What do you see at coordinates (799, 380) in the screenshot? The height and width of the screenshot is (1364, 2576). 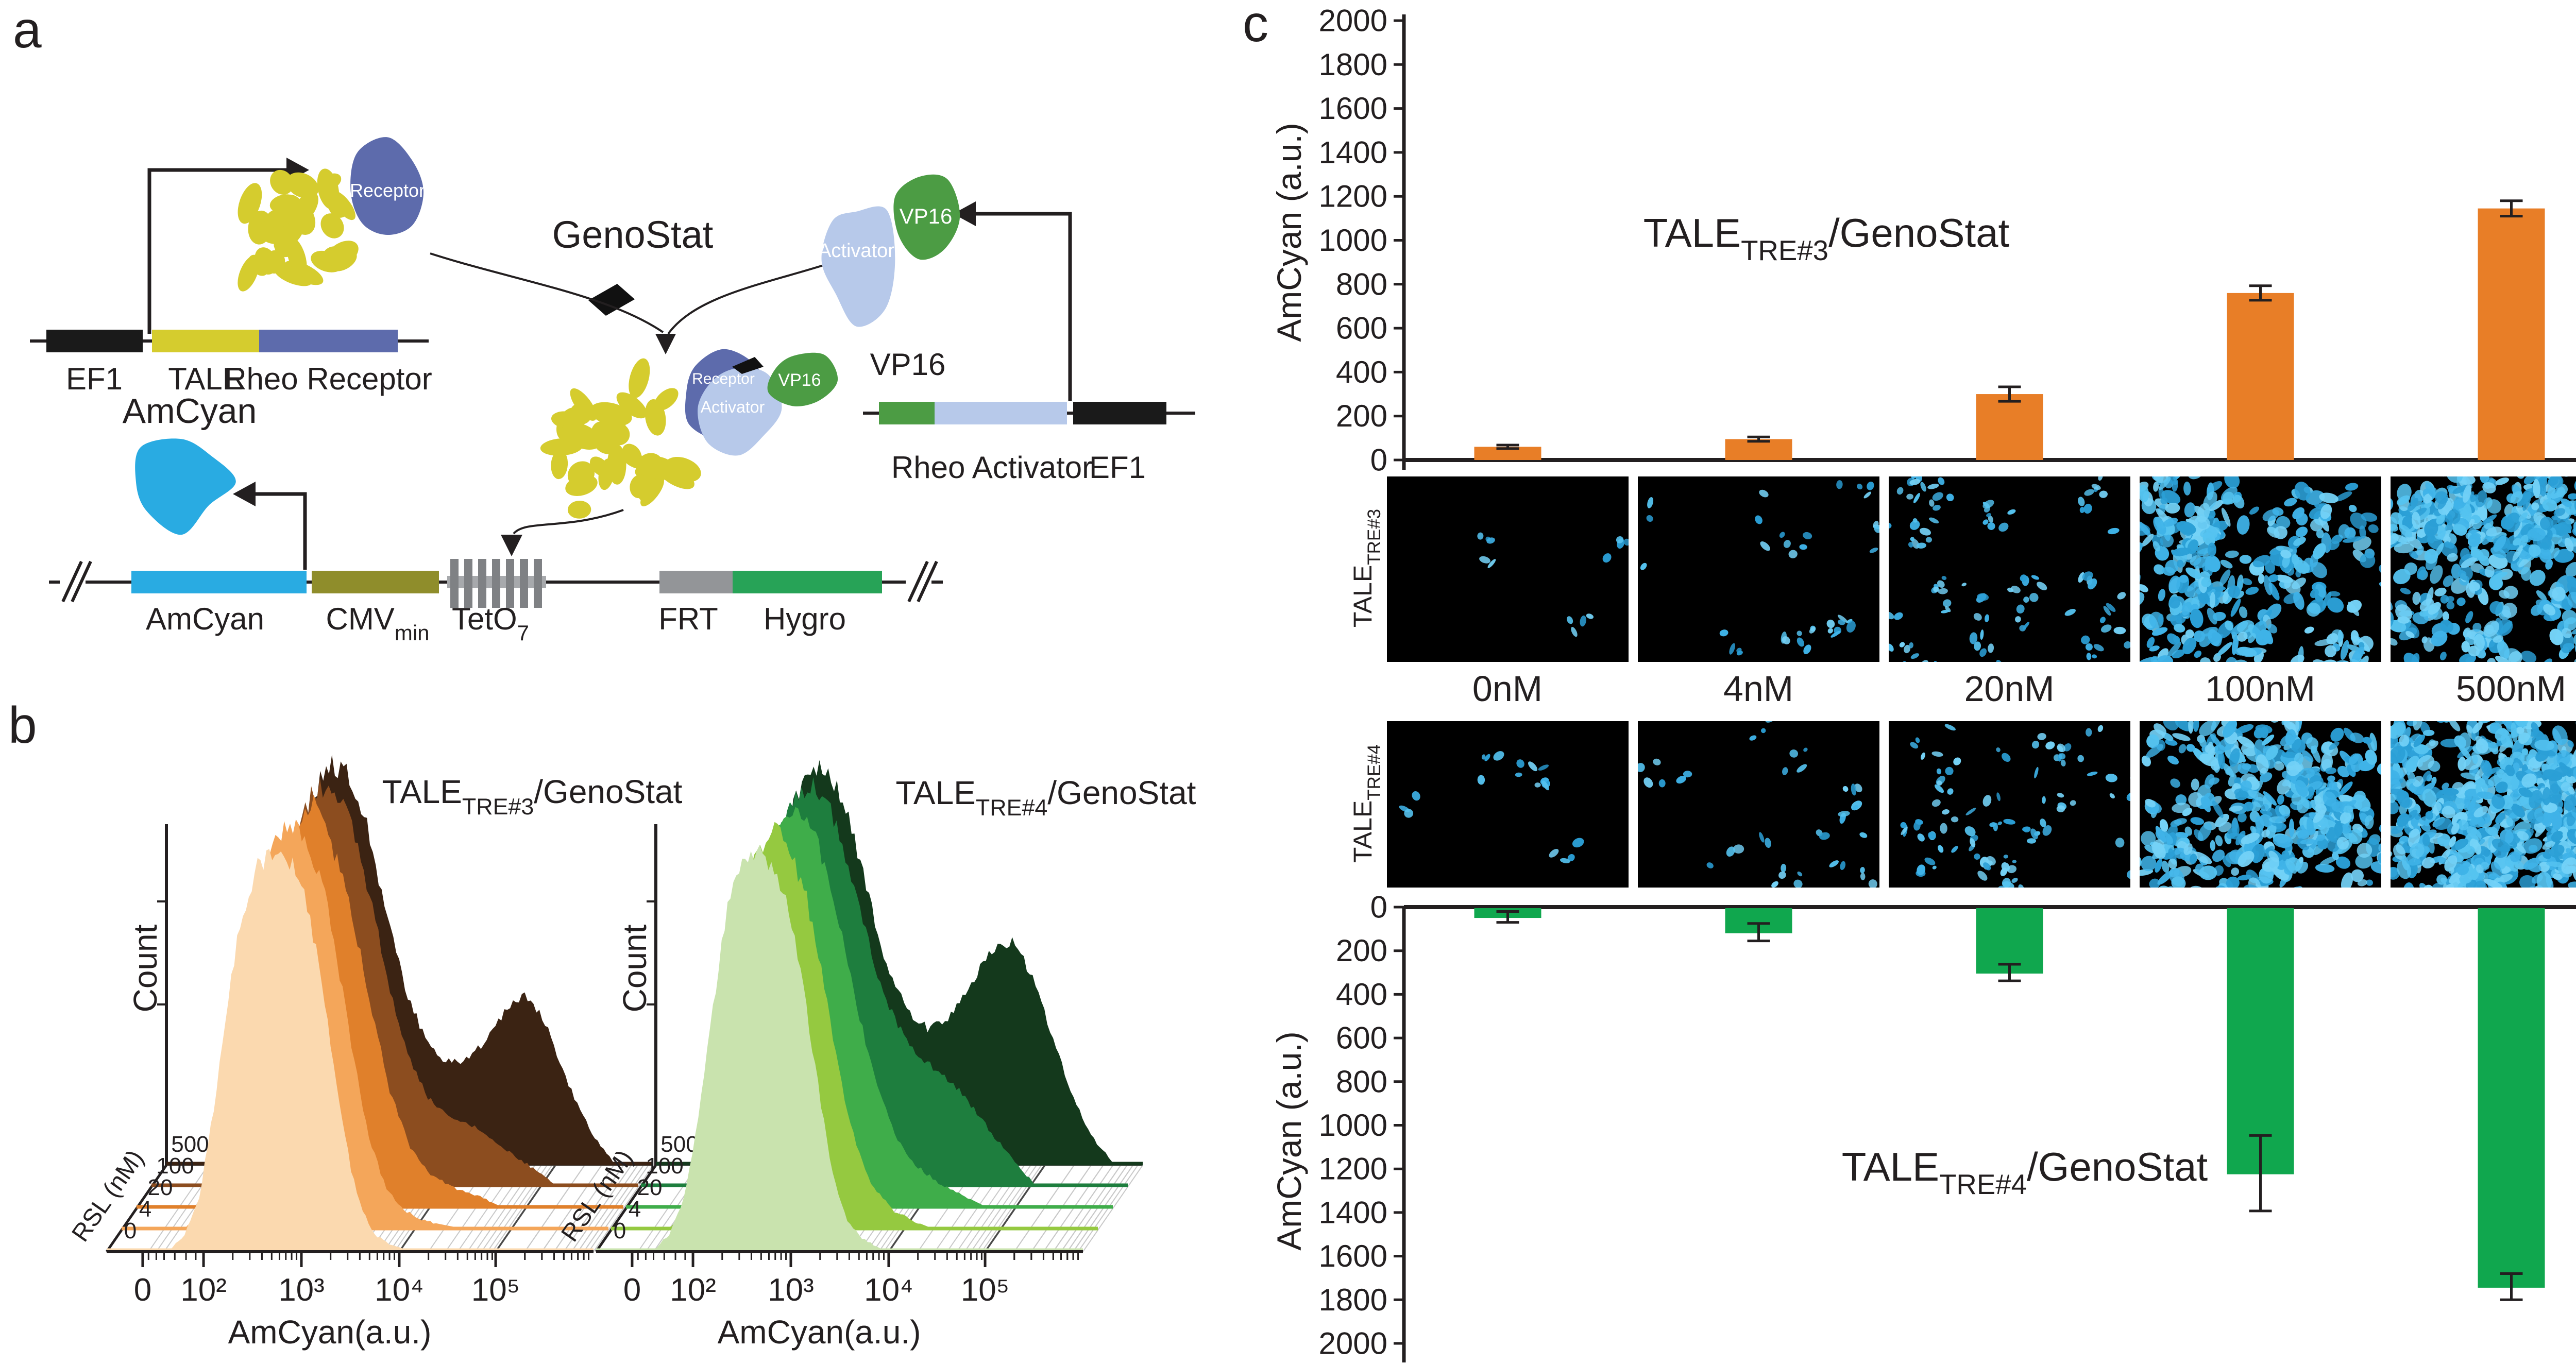 I see `vp16-protein-label-merged: VP16` at bounding box center [799, 380].